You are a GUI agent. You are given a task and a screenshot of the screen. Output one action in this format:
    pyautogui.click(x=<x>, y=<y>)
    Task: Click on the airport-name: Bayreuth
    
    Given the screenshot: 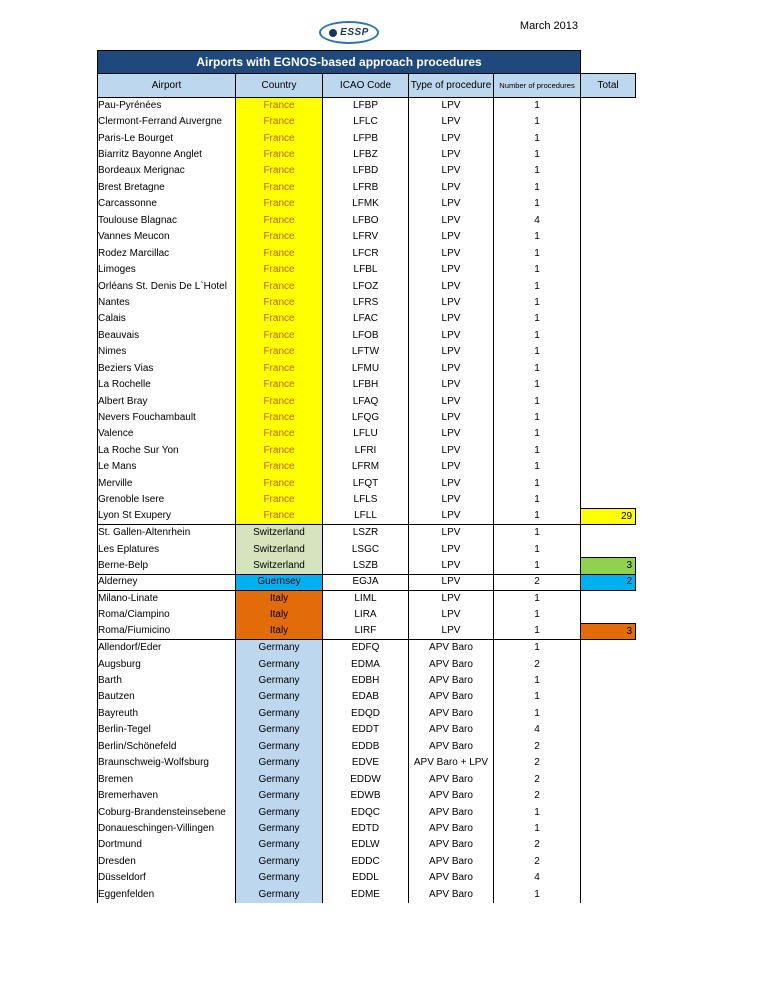 What is the action you would take?
    pyautogui.click(x=166, y=714)
    